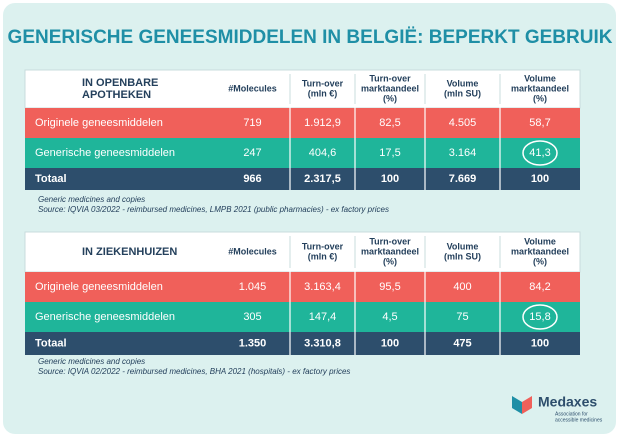 This screenshot has width=619, height=437. I want to click on cell-value: 82,5, so click(389, 123).